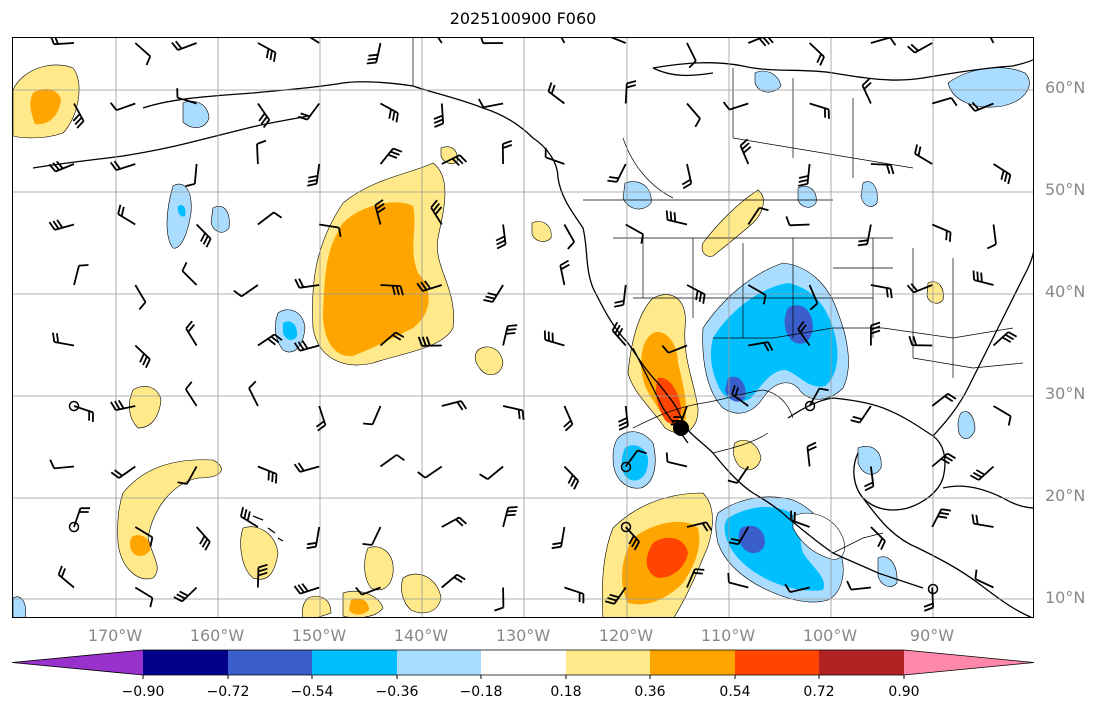 This screenshot has width=1105, height=712. I want to click on colorbar-tick-label: −0.72, so click(228, 692).